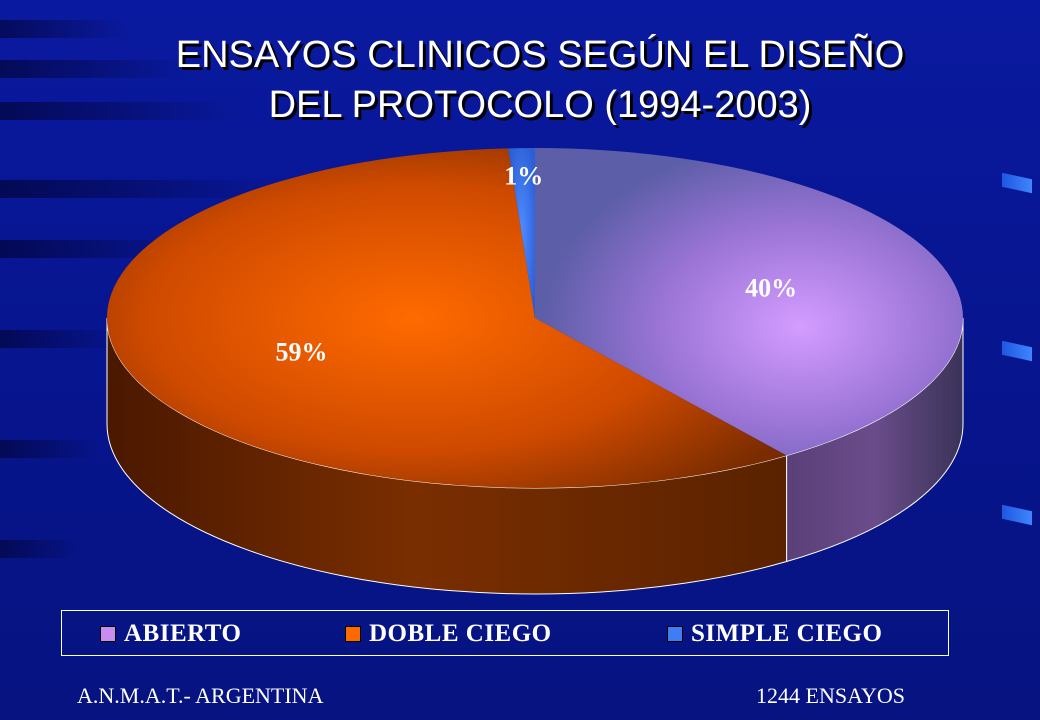 This screenshot has width=1040, height=720. Describe the element at coordinates (183, 633) in the screenshot. I see `legend-label: ABIERTO` at that location.